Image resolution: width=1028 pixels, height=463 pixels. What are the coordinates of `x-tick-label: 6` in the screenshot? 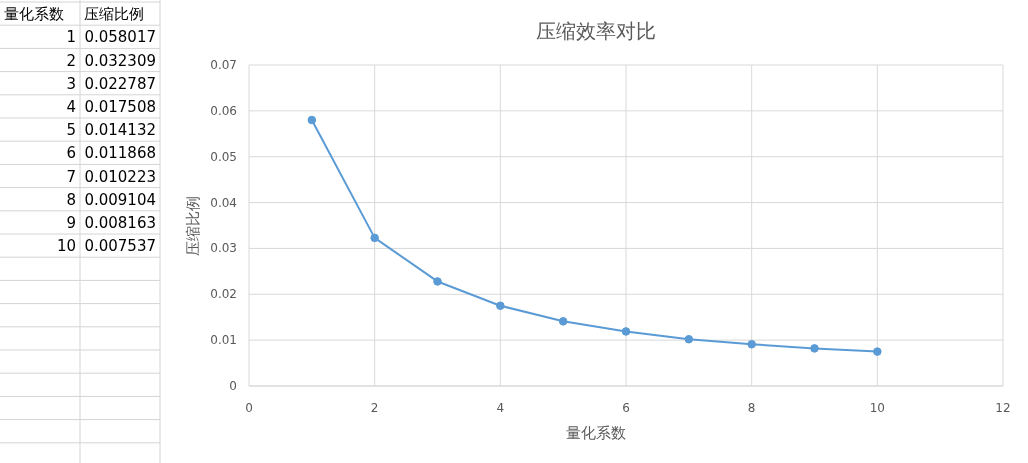 It's located at (626, 408).